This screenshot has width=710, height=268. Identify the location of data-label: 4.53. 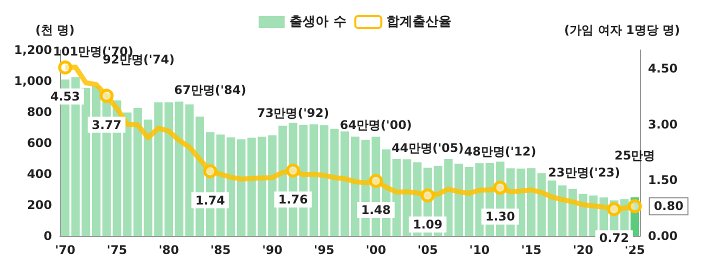
(65, 96).